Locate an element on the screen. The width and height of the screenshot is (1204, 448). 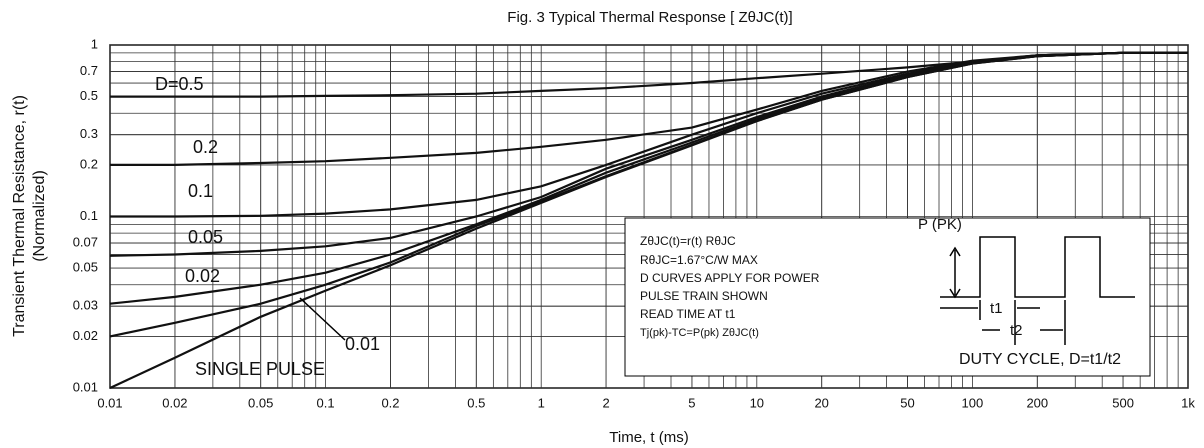
x-tick-label: 0.05 is located at coordinates (260, 402).